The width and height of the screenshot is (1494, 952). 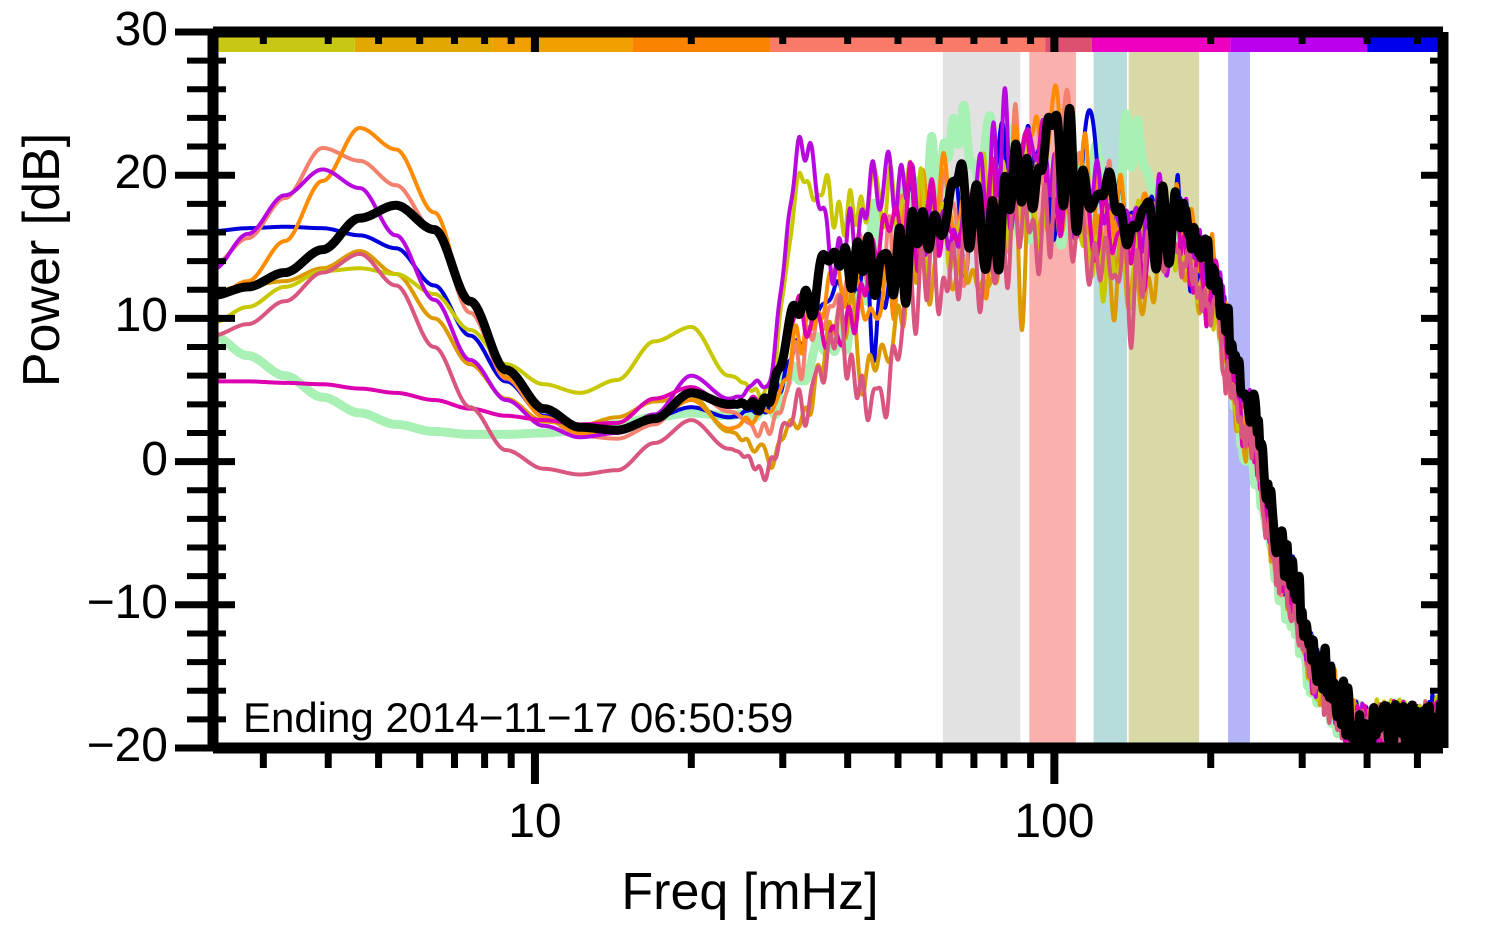 I want to click on top-colorbar, so click(x=828, y=44).